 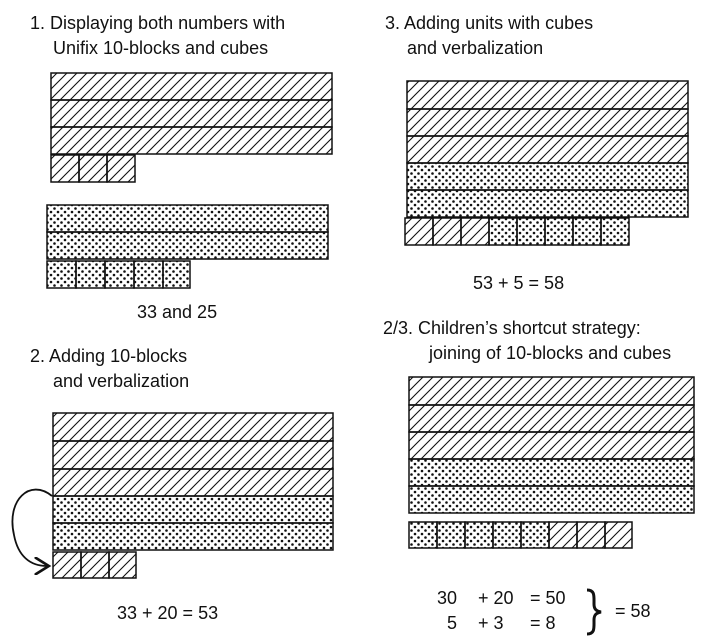 I want to click on eq2-term: + 3, so click(x=491, y=623).